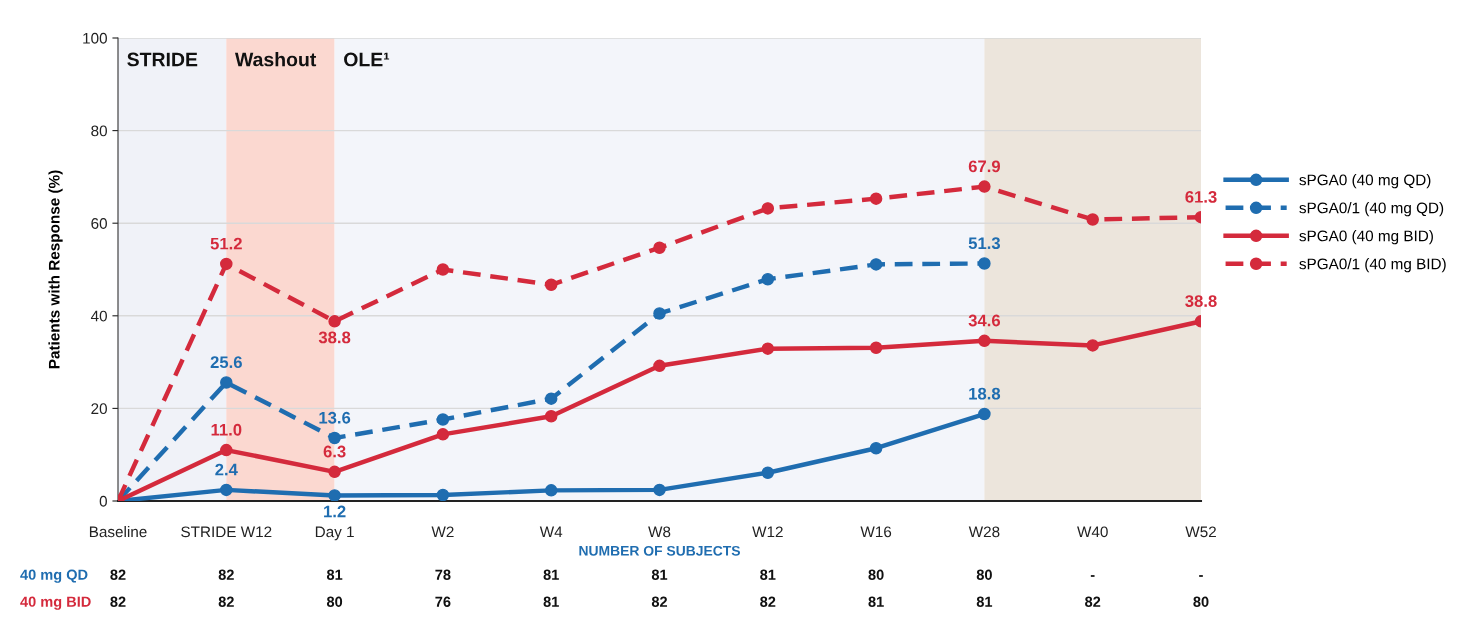  What do you see at coordinates (54, 576) in the screenshot?
I see `text: 40 mg QD` at bounding box center [54, 576].